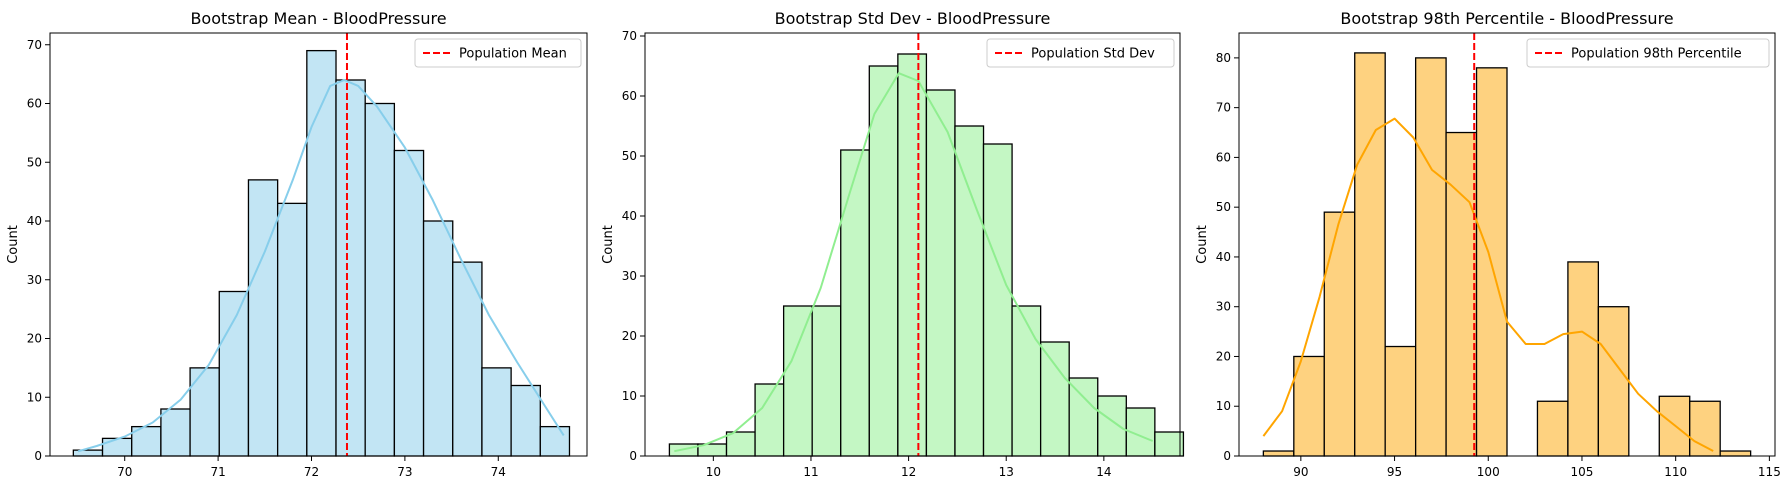 The image size is (1788, 490). I want to click on legend: Population Std Dev, so click(1080, 53).